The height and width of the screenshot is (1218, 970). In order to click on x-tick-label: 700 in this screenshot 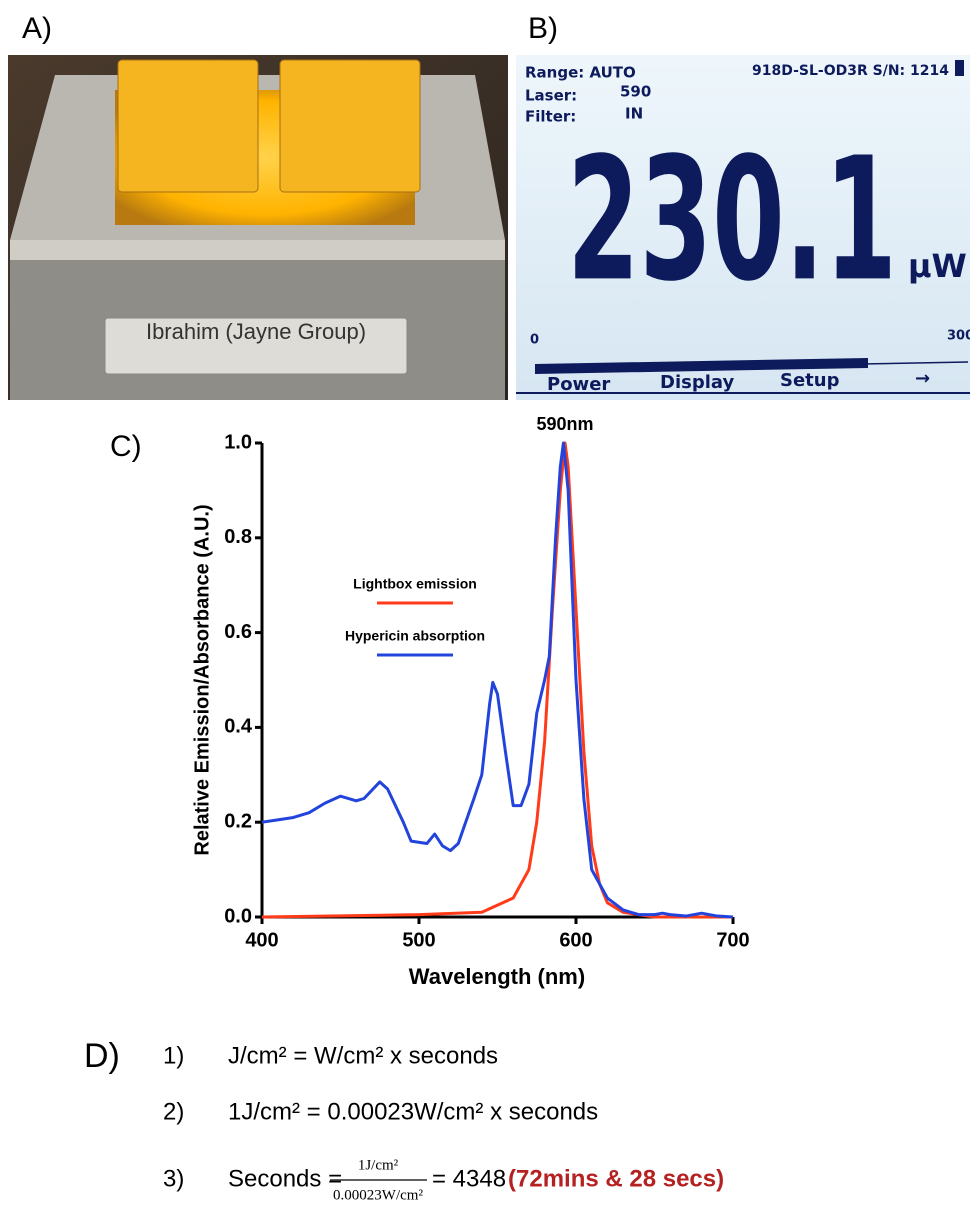, I will do `click(732, 940)`.